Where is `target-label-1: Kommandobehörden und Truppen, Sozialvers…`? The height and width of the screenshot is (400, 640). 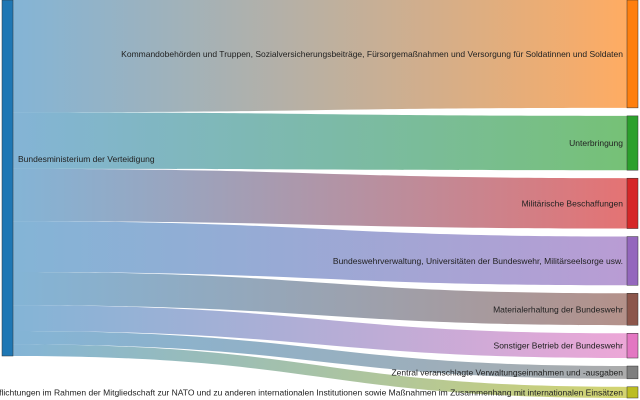 target-label-1: Kommandobehörden und Truppen, Sozialvers… is located at coordinates (372, 54).